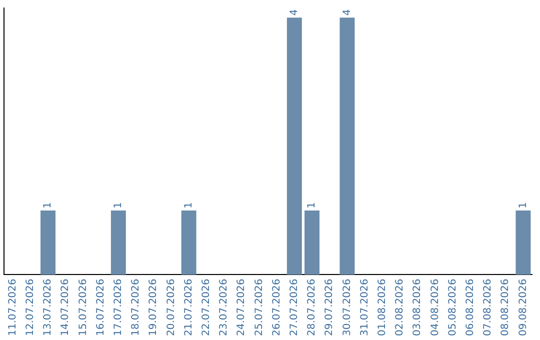 The image size is (540, 340). I want to click on x-tick-label: 05.08.2026, so click(452, 307).